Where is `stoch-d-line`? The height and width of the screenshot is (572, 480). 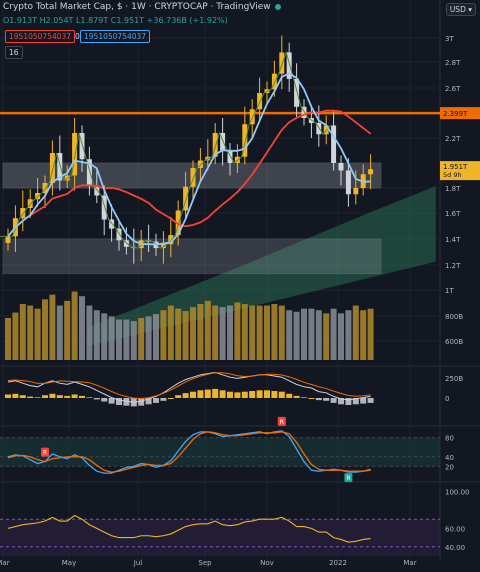
stoch-d-line is located at coordinates (189, 452).